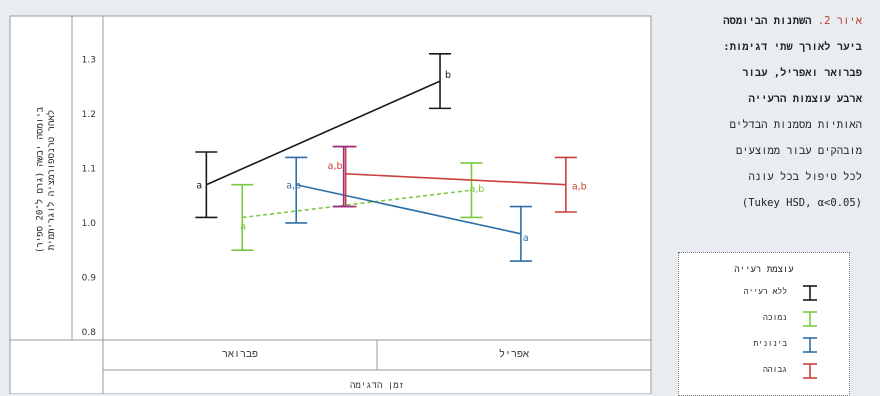 This screenshot has height=396, width=880. Describe the element at coordinates (805, 177) in the screenshot. I see `caption-line-7: לכל טיפול בכל עונה` at that location.